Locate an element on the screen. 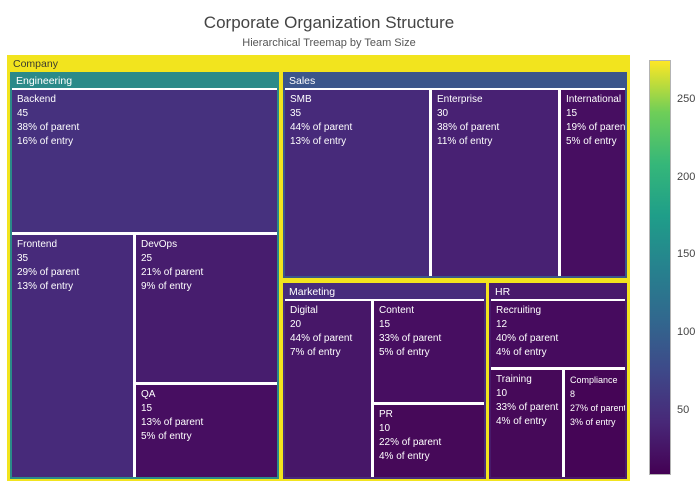 This screenshot has width=700, height=490. cell-entry-pct: 7% of entry is located at coordinates (315, 352).